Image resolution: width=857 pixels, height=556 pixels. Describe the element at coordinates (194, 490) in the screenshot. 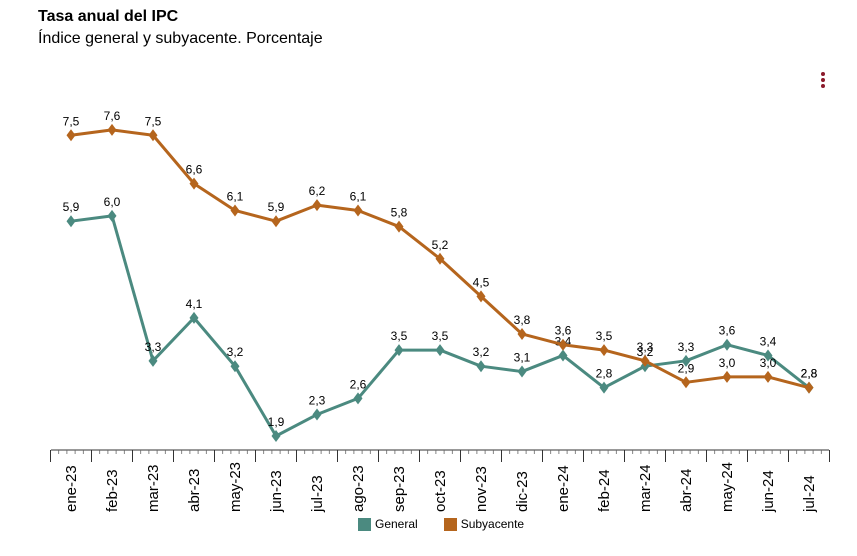

I see `x-tick-label: abr-23` at that location.